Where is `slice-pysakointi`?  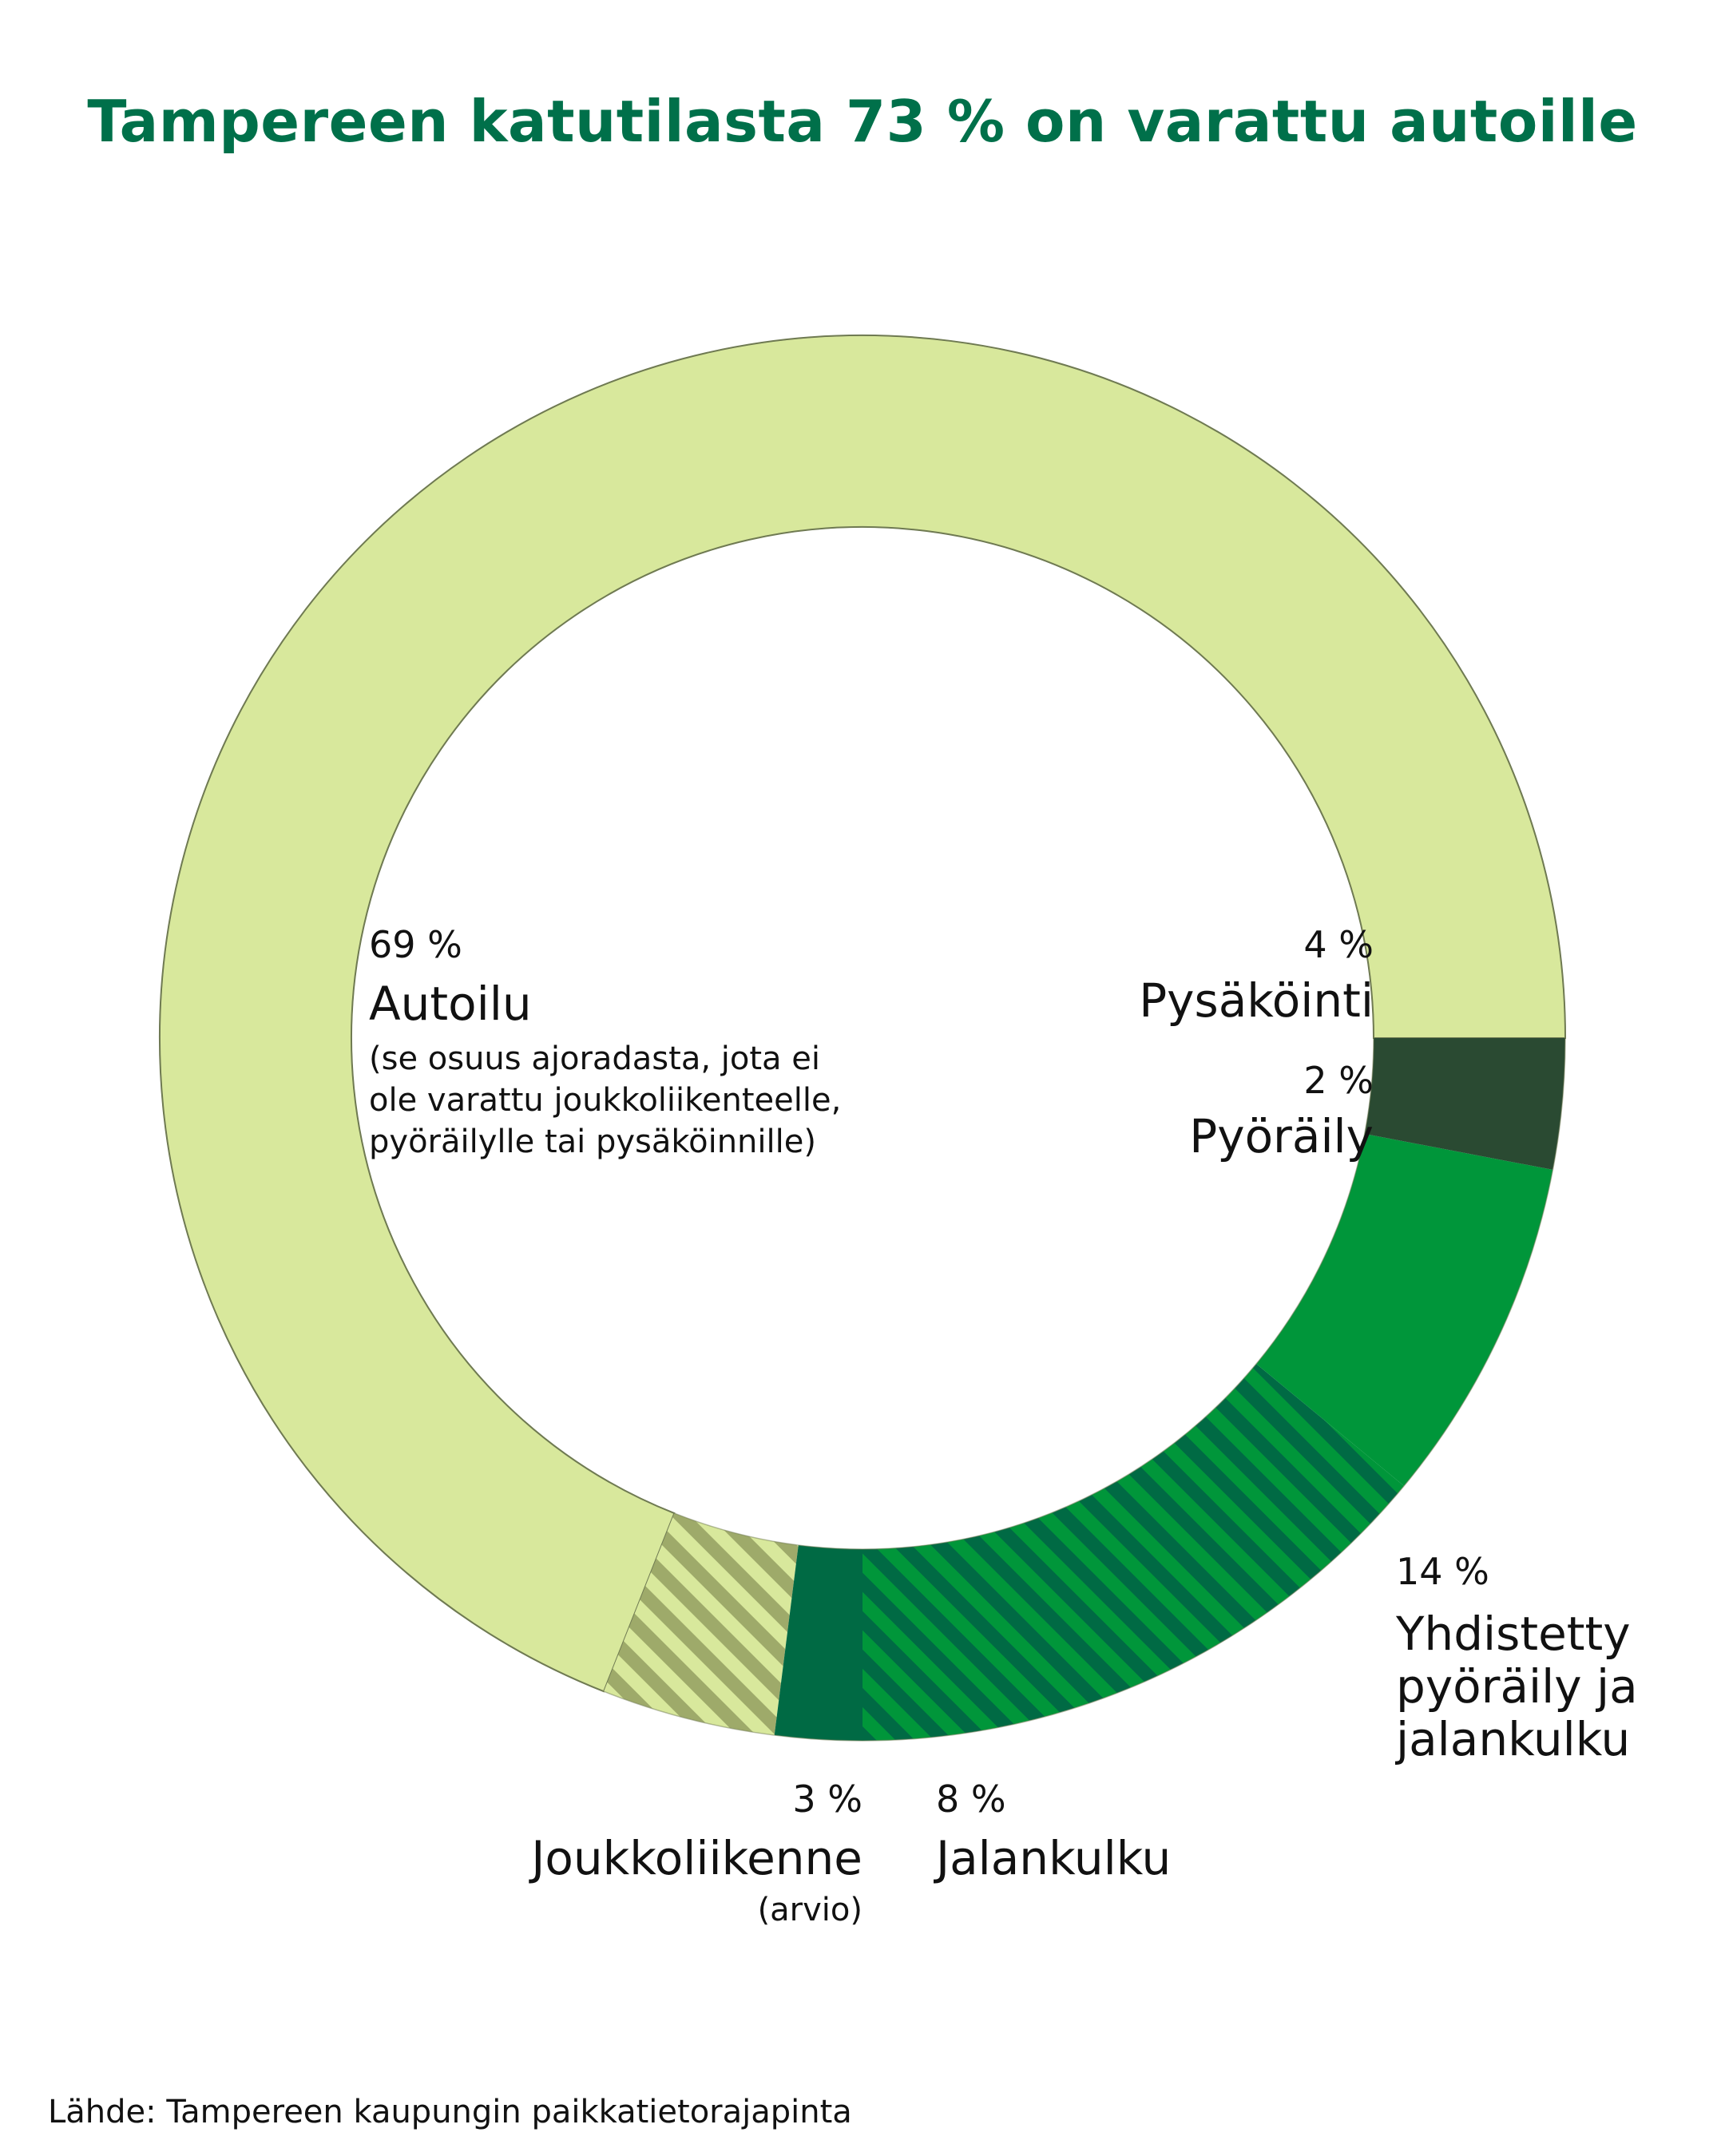
slice-pysakointi is located at coordinates (702, 1624).